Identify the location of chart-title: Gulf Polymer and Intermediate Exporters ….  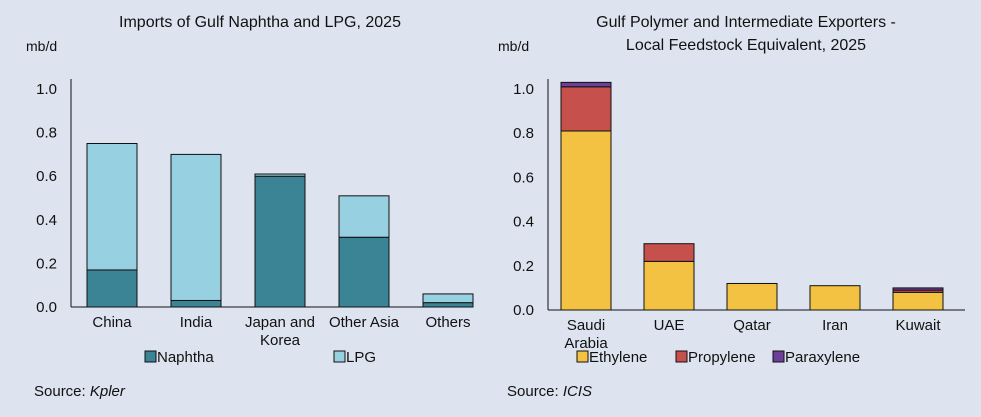
(746, 22).